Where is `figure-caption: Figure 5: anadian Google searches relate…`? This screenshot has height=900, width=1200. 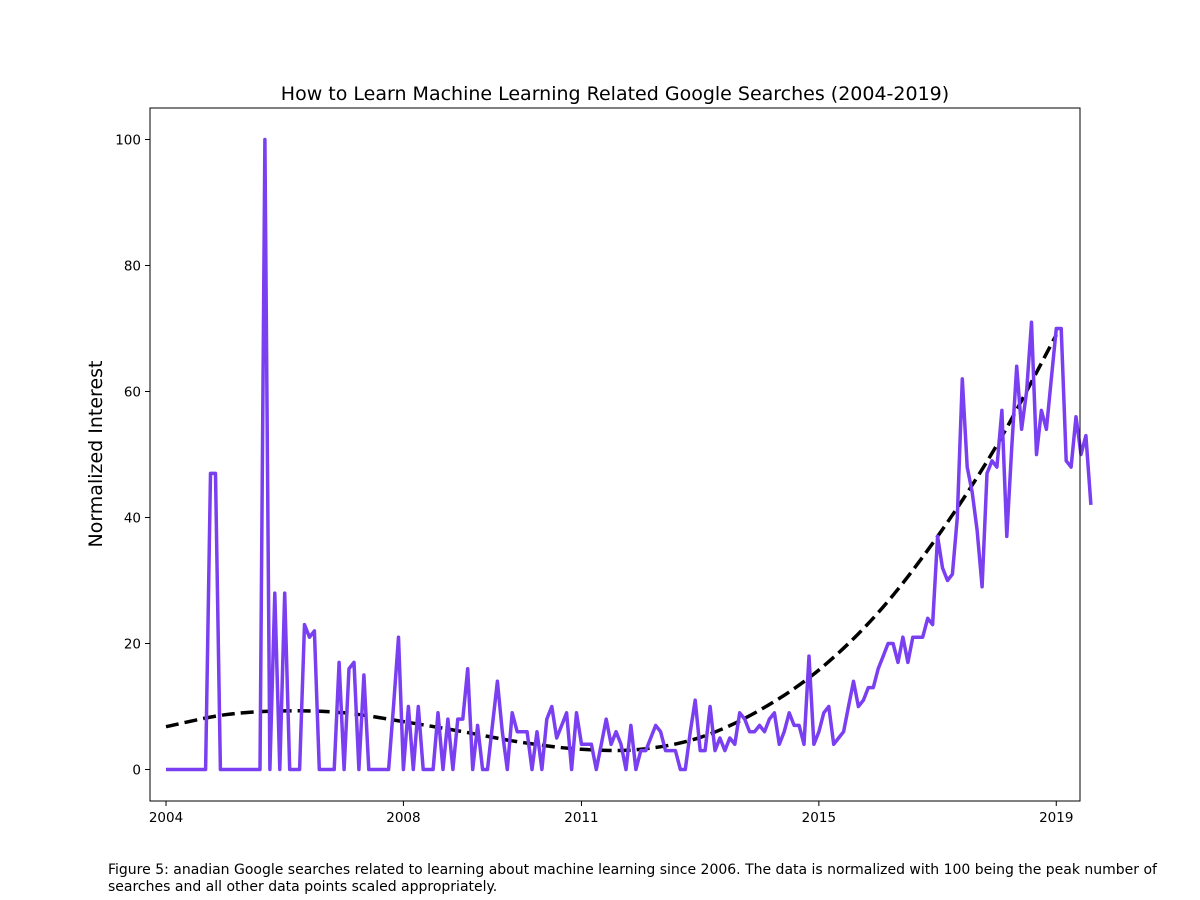
figure-caption: Figure 5: anadian Google searches relate… is located at coordinates (632, 878).